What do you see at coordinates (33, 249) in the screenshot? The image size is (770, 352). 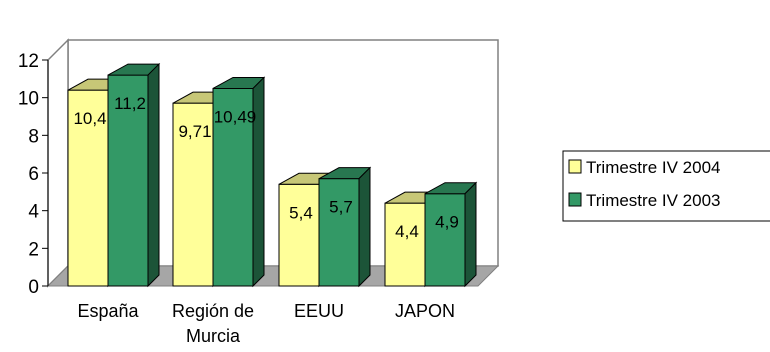 I see `y-tick-label: 2` at bounding box center [33, 249].